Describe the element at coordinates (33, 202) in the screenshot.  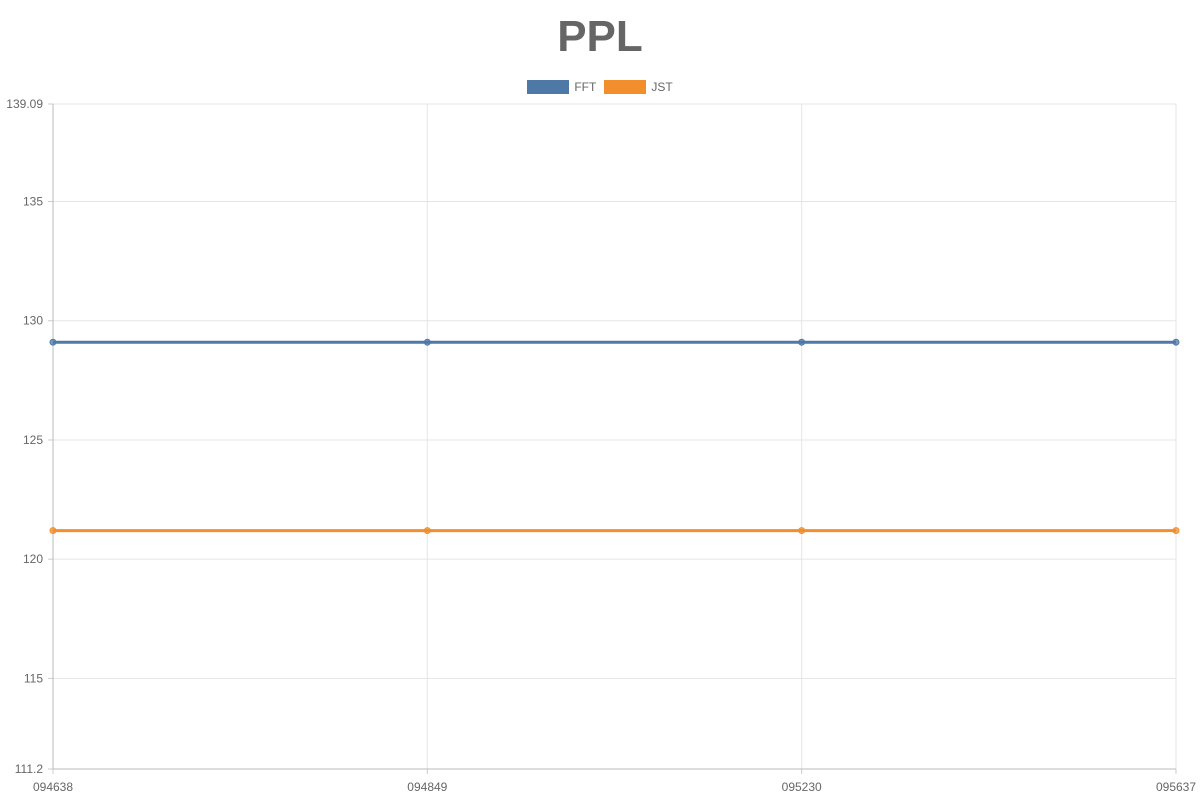
I see `y-tick-label: 135` at that location.